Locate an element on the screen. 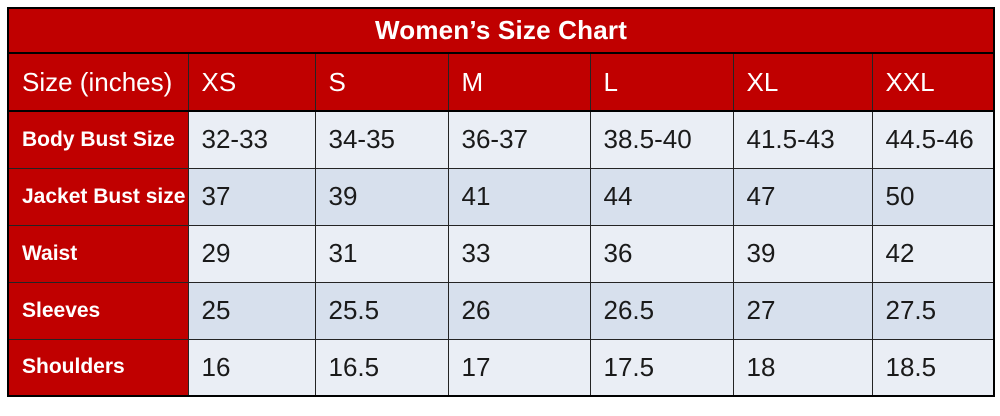  column-header-m: M is located at coordinates (519, 82).